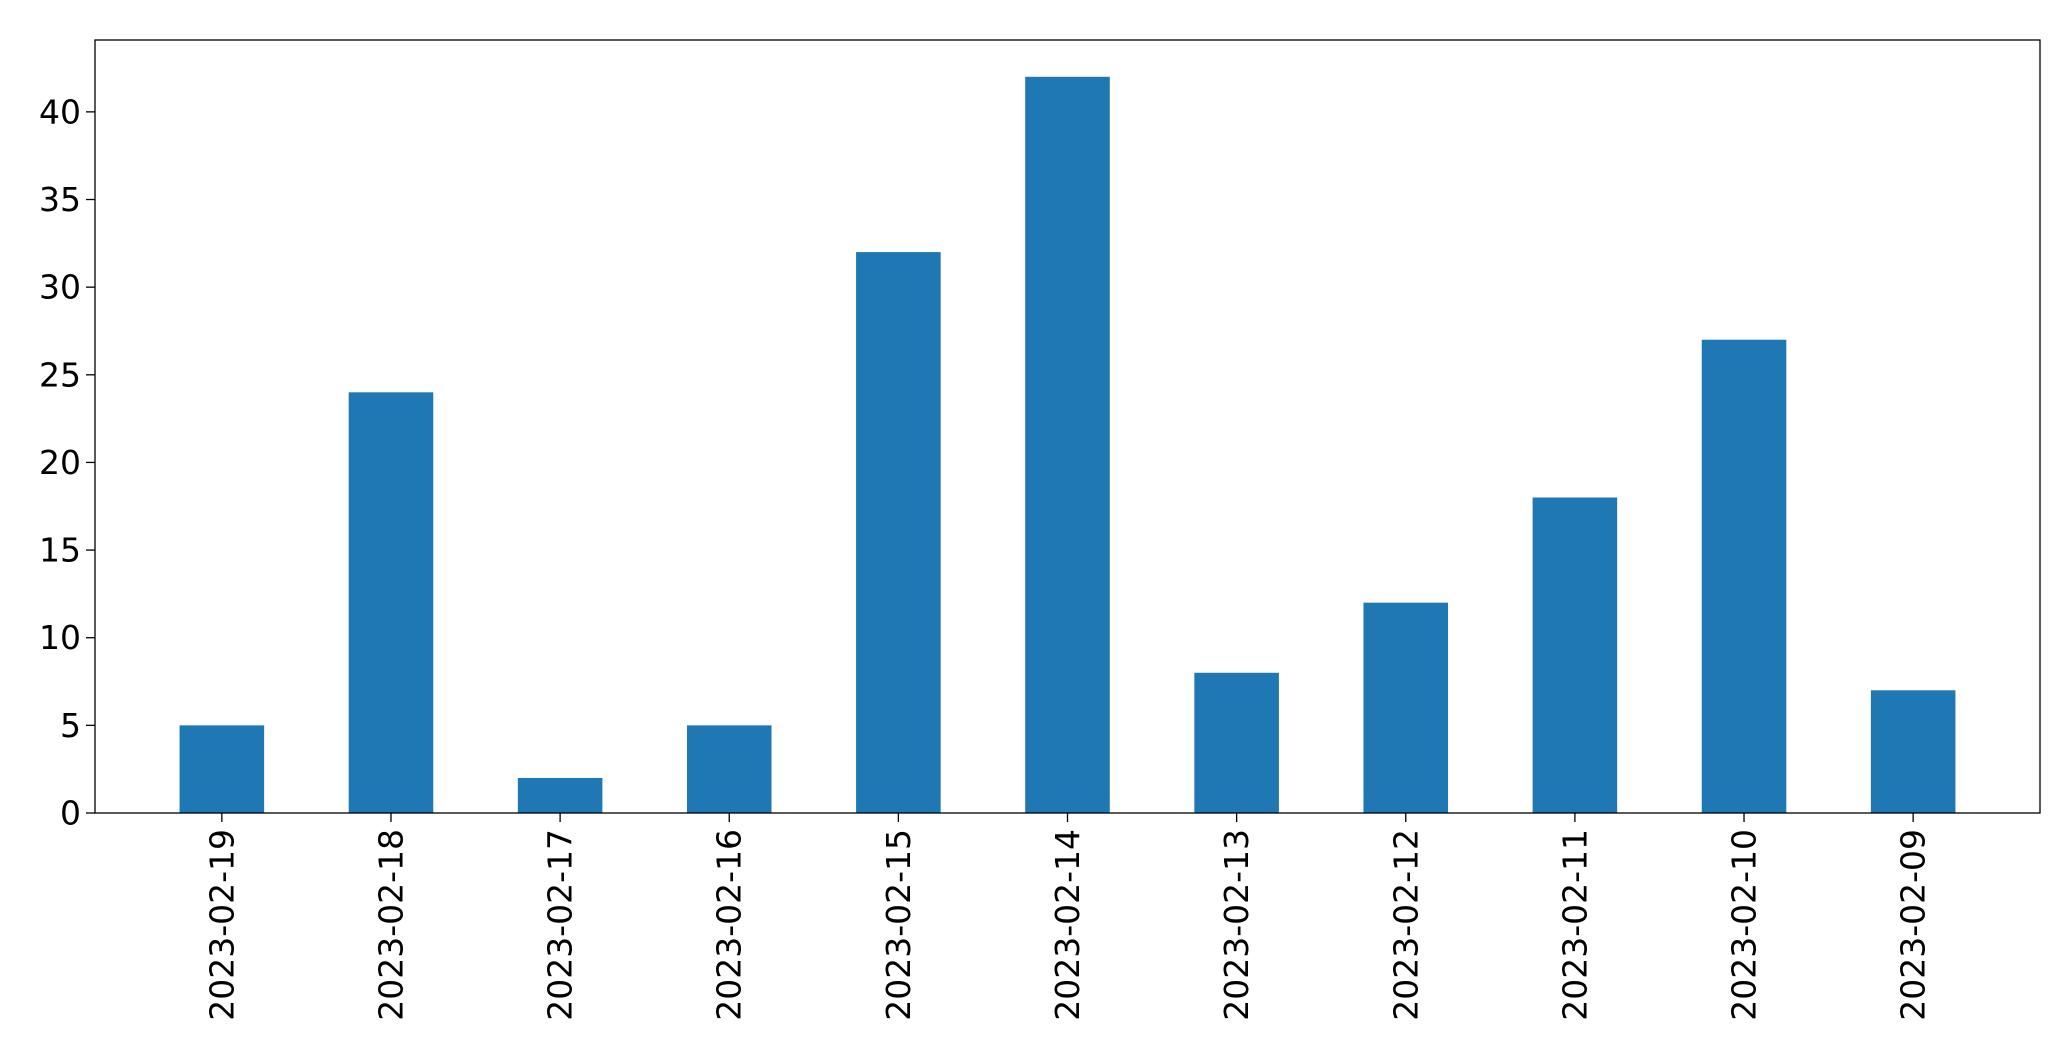 The image size is (2071, 1061). Describe the element at coordinates (60, 462) in the screenshot. I see `y-tick-label: 20` at that location.